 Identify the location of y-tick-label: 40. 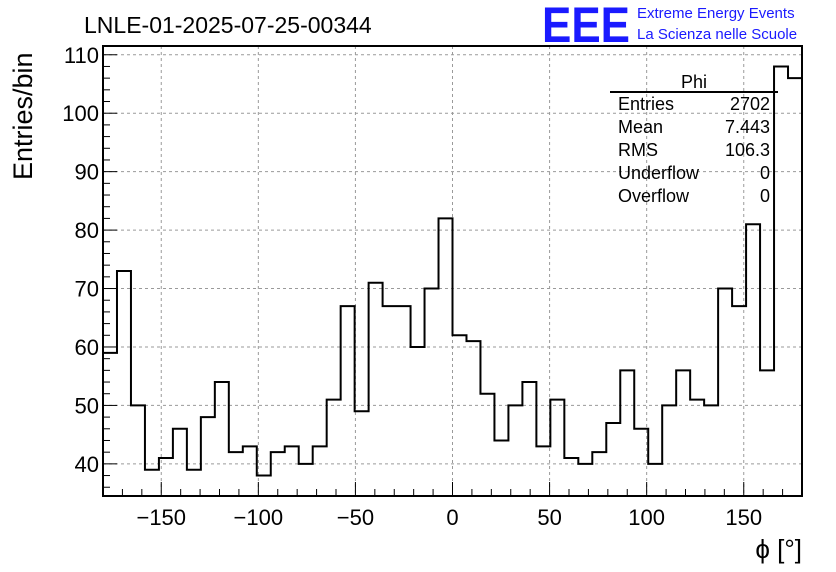
(87, 464).